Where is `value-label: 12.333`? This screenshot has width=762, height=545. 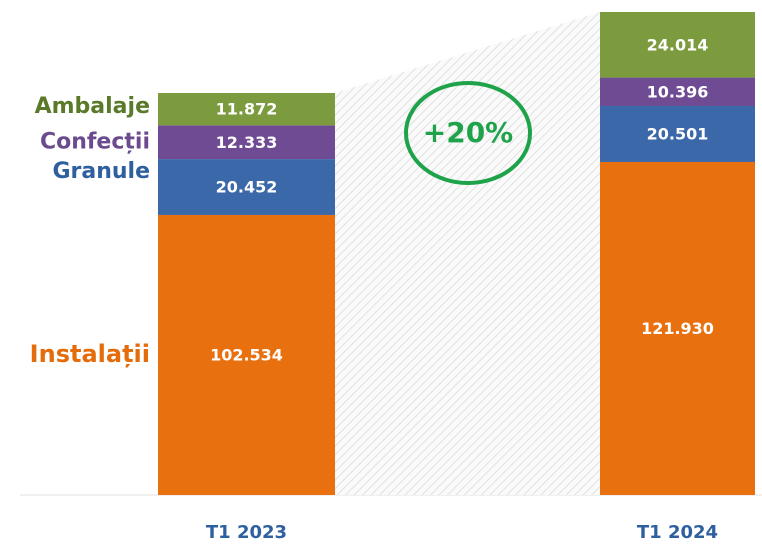
value-label: 12.333 is located at coordinates (247, 142).